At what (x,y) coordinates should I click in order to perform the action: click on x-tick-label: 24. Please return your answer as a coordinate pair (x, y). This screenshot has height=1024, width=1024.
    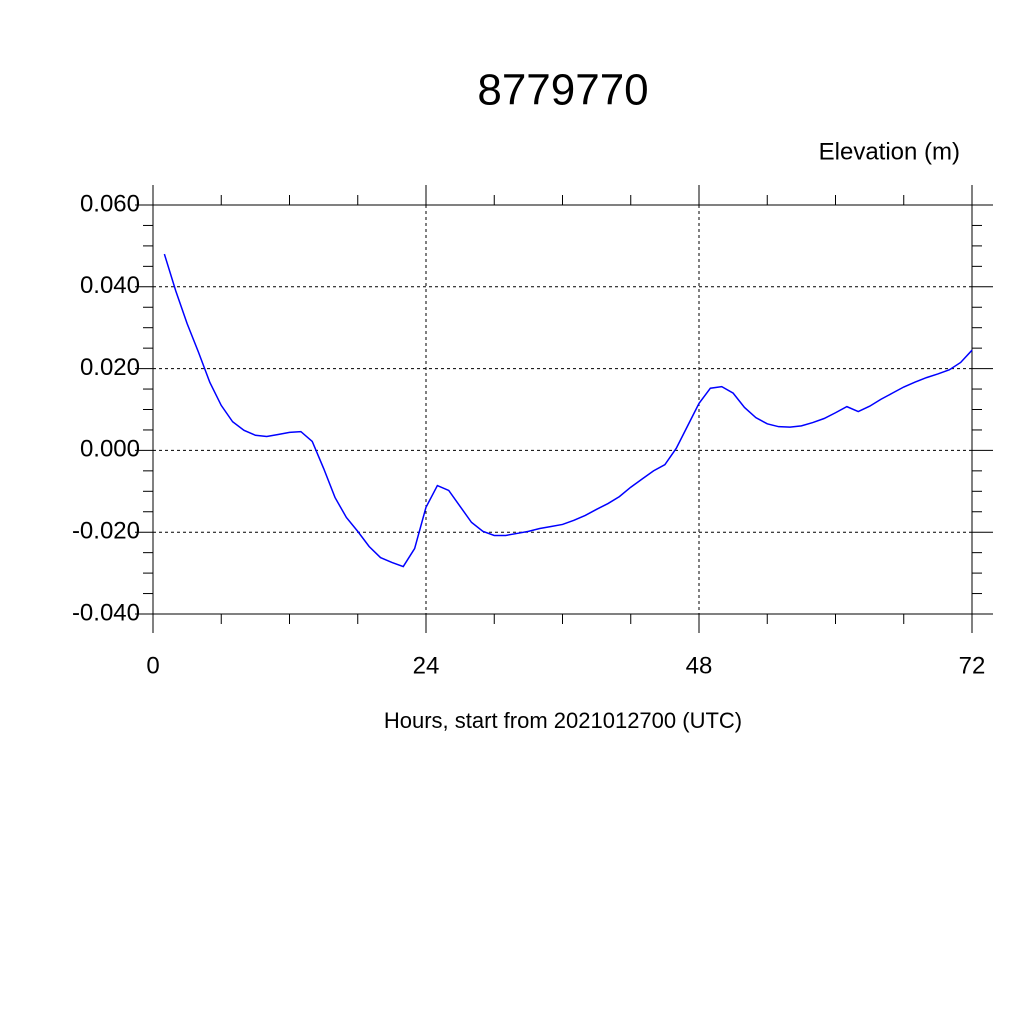
    Looking at the image, I should click on (426, 665).